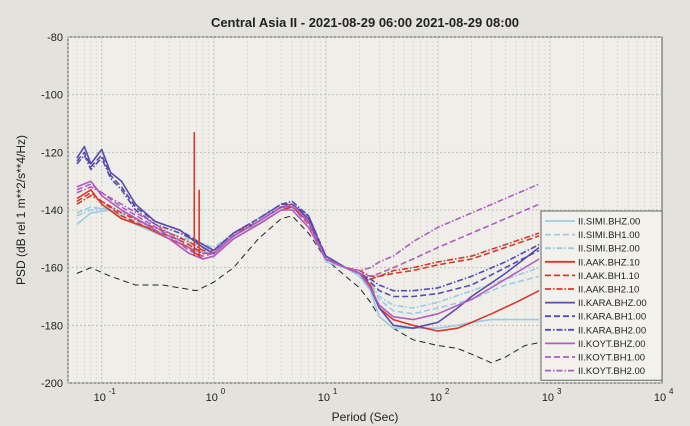 This screenshot has width=690, height=426. What do you see at coordinates (52, 211) in the screenshot?
I see `y-tick-label: -140` at bounding box center [52, 211].